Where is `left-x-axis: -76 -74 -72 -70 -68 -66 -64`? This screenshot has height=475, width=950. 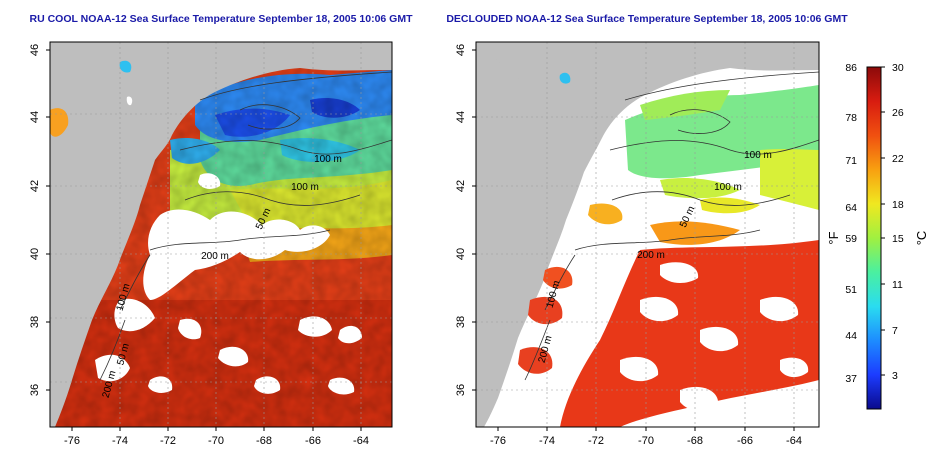 left-x-axis: -76 -74 -72 -70 -68 -66 -64 is located at coordinates (216, 437).